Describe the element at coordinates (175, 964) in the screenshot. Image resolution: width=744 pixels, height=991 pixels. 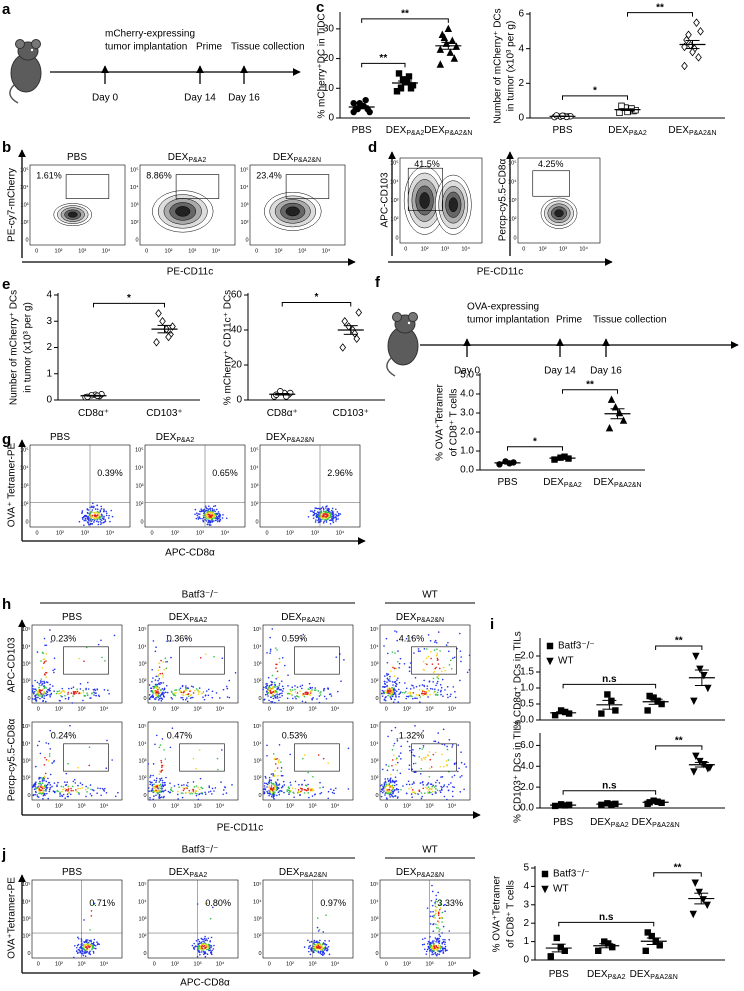
I see `x-tick-label: 10²` at that location.